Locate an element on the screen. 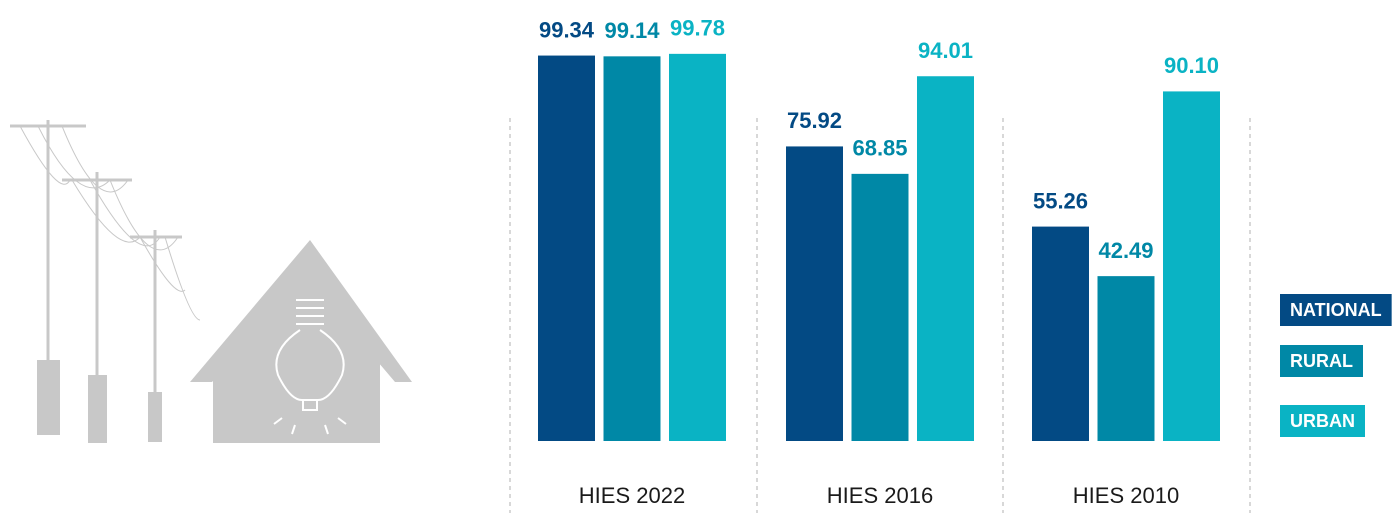  value-label: 99.34 is located at coordinates (567, 29).